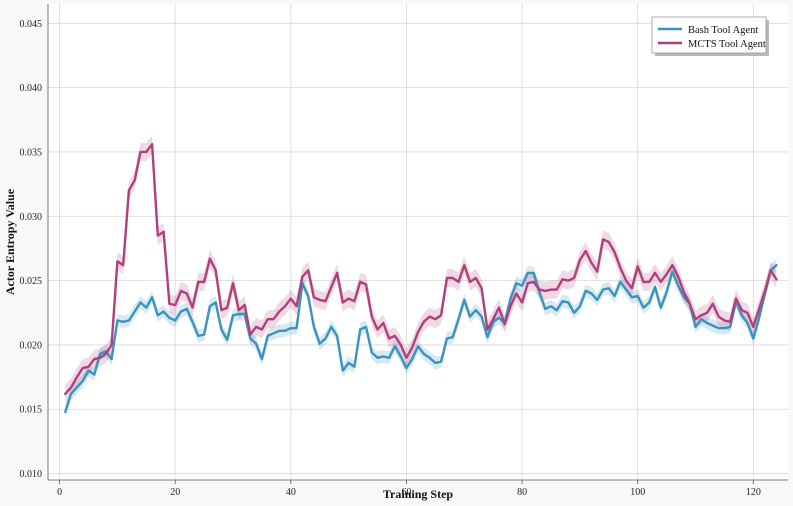  Describe the element at coordinates (31, 24) in the screenshot. I see `y-tick-label: 0.045` at that location.